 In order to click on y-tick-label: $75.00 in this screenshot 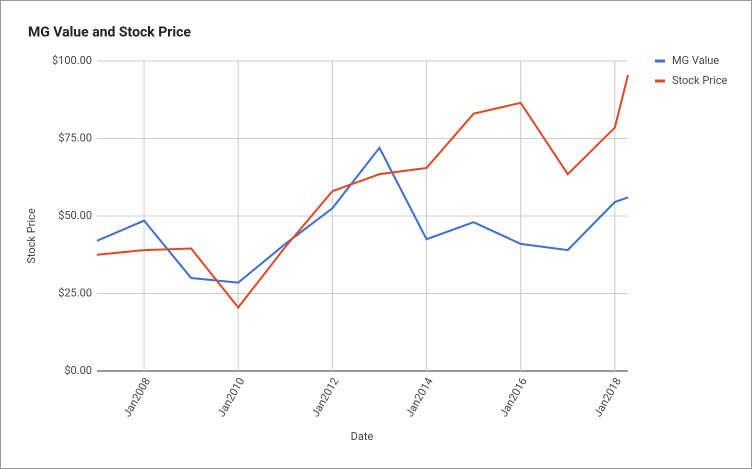, I will do `click(75, 137)`.